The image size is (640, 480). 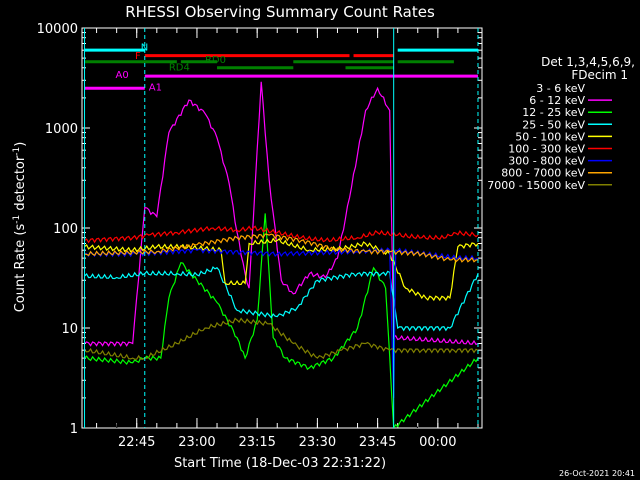 I want to click on y-label-suffix: ), so click(x=20, y=144).